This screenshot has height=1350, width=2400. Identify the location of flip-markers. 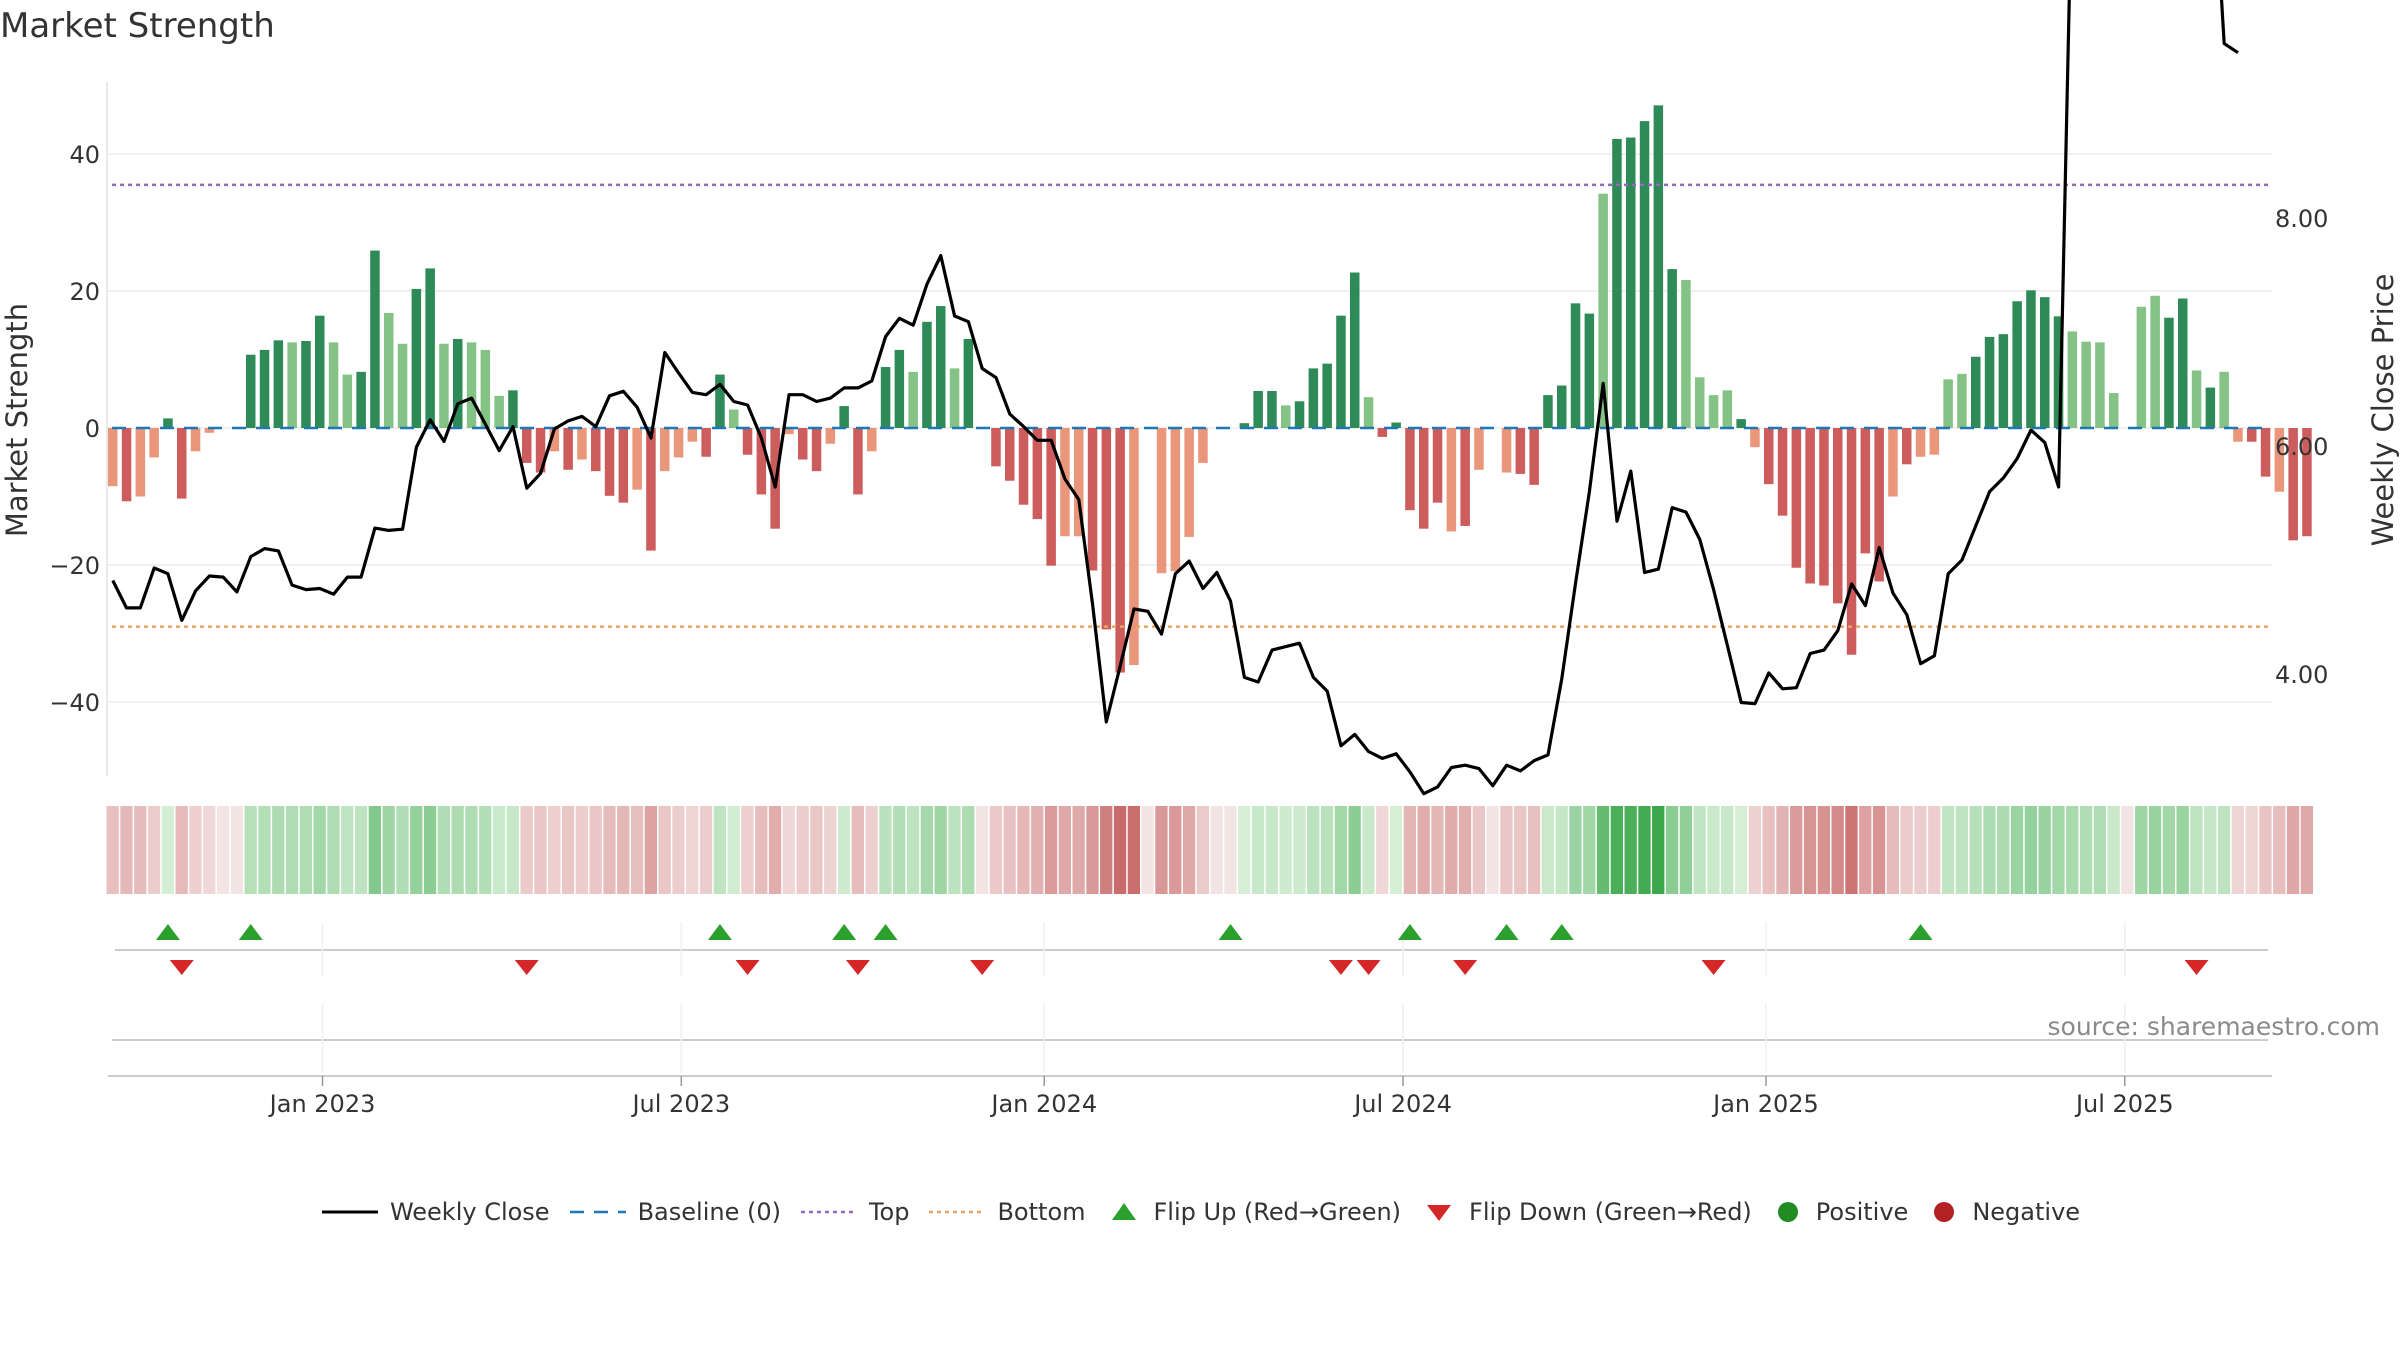
(1191, 949).